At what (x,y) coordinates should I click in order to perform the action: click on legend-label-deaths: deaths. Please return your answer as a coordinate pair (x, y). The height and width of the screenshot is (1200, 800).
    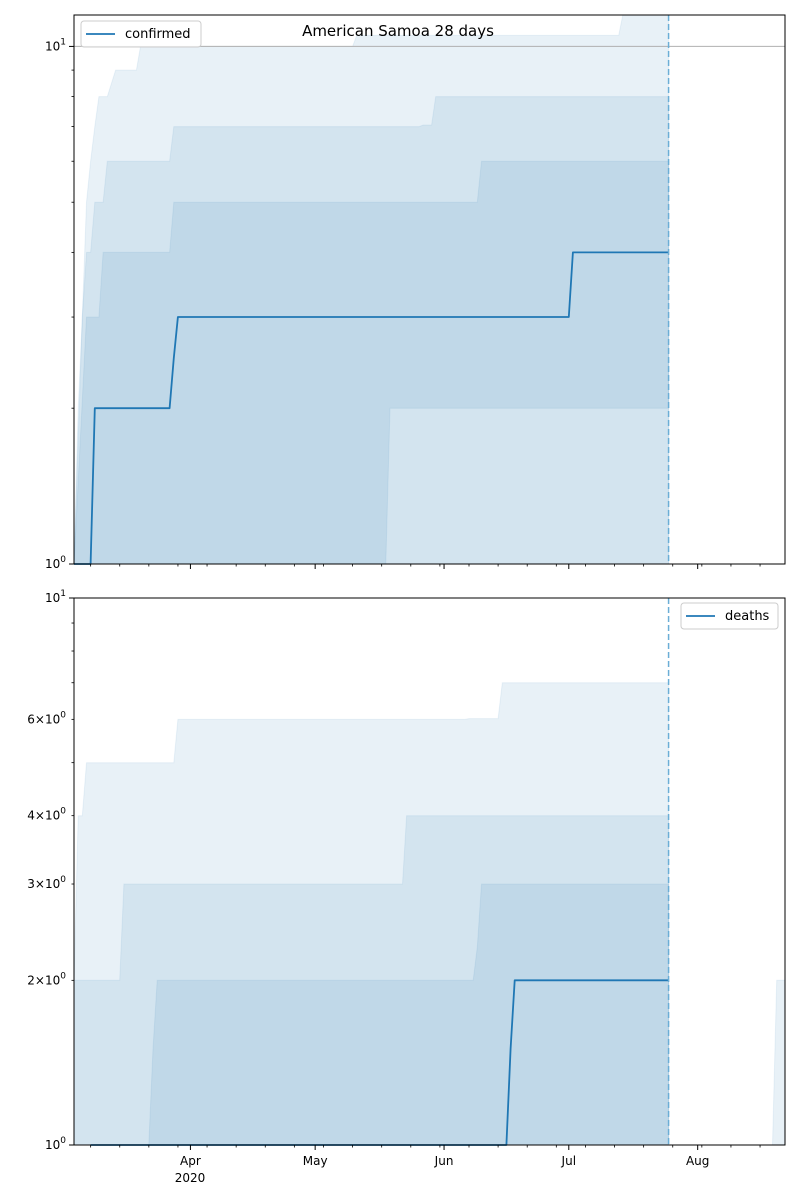
    Looking at the image, I should click on (747, 616).